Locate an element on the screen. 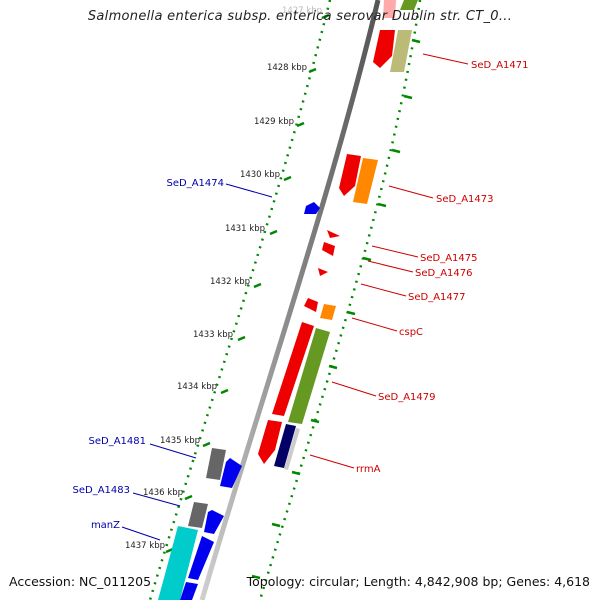 This screenshot has height=604, width=600. tick-label: 1431 kbp is located at coordinates (245, 229).